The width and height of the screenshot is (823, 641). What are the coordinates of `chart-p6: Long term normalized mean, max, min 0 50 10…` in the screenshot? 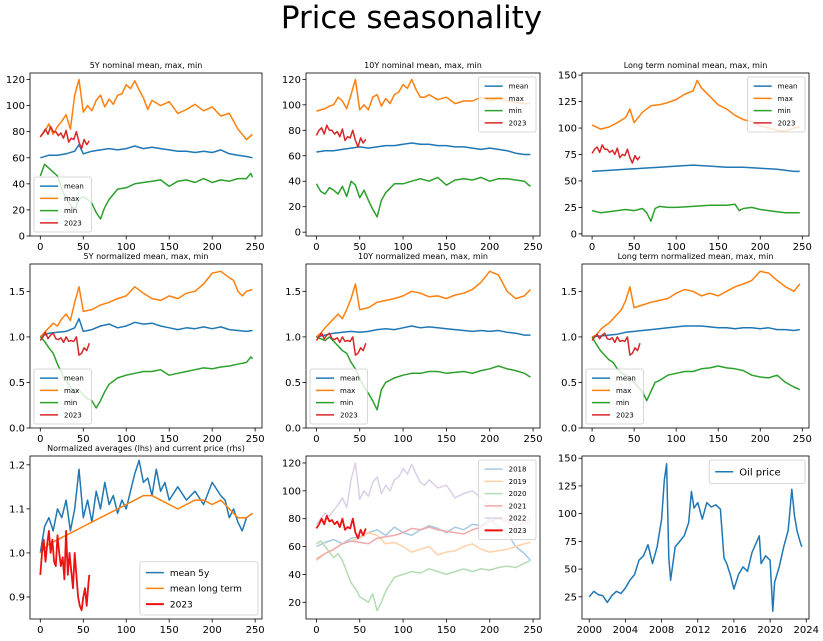 It's located at (686, 348).